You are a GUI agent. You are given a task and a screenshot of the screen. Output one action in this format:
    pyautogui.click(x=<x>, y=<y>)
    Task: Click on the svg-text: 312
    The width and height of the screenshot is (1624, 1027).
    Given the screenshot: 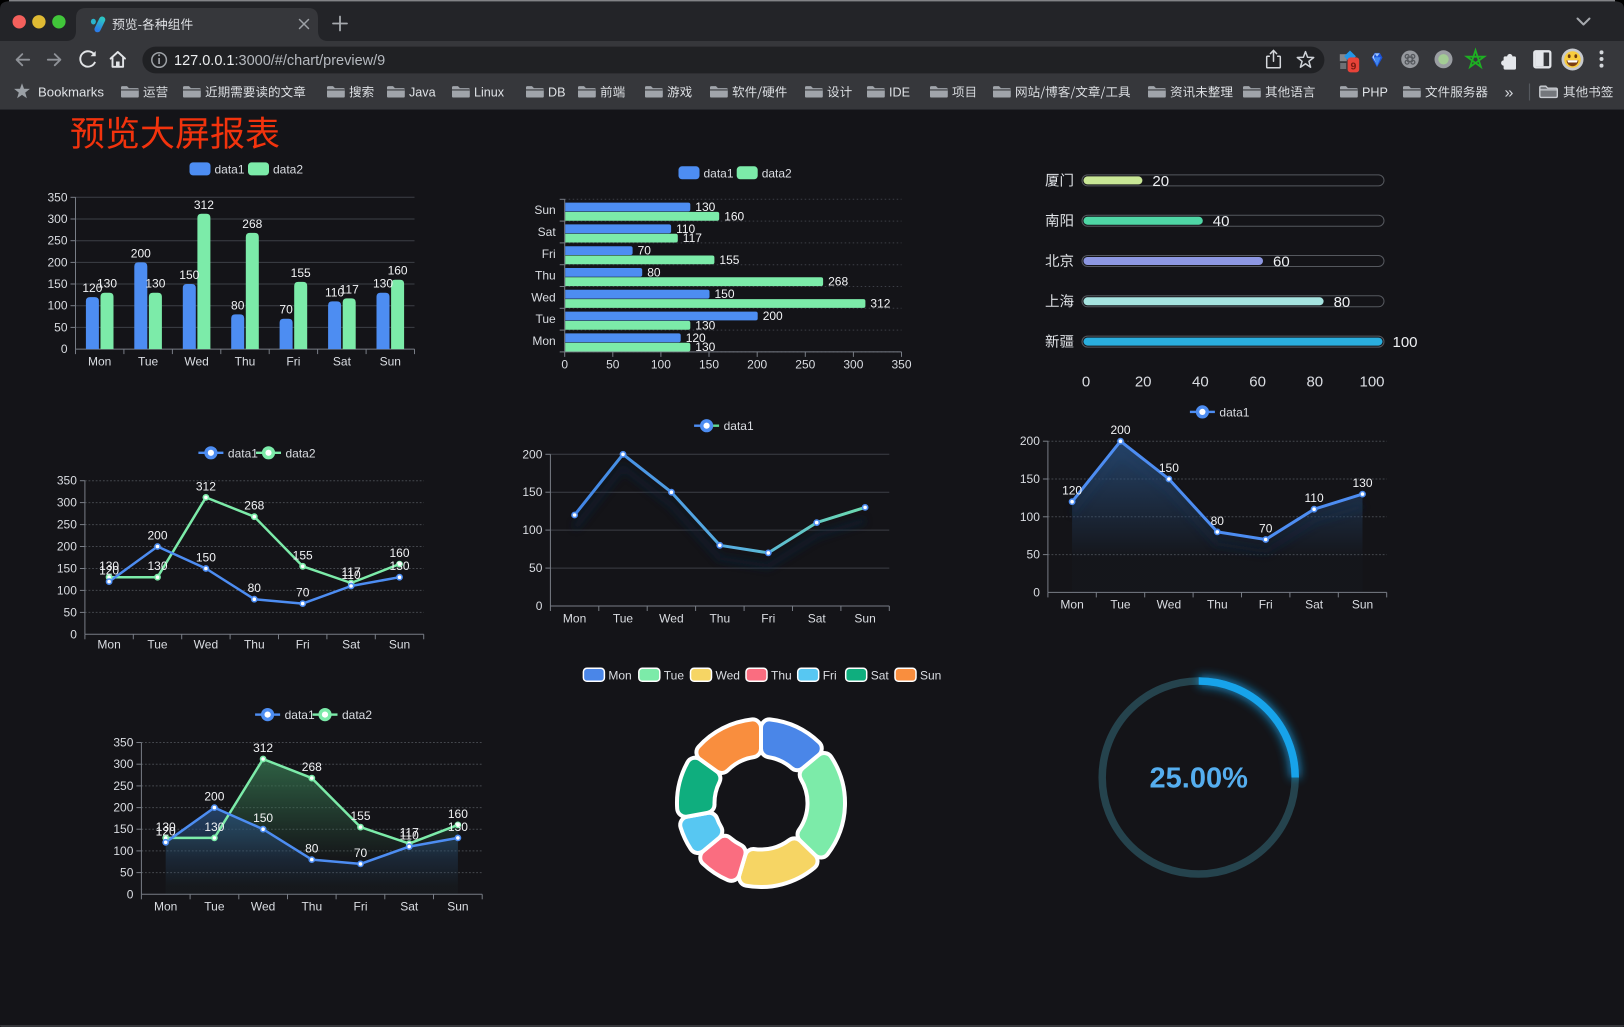 What is the action you would take?
    pyautogui.click(x=880, y=304)
    